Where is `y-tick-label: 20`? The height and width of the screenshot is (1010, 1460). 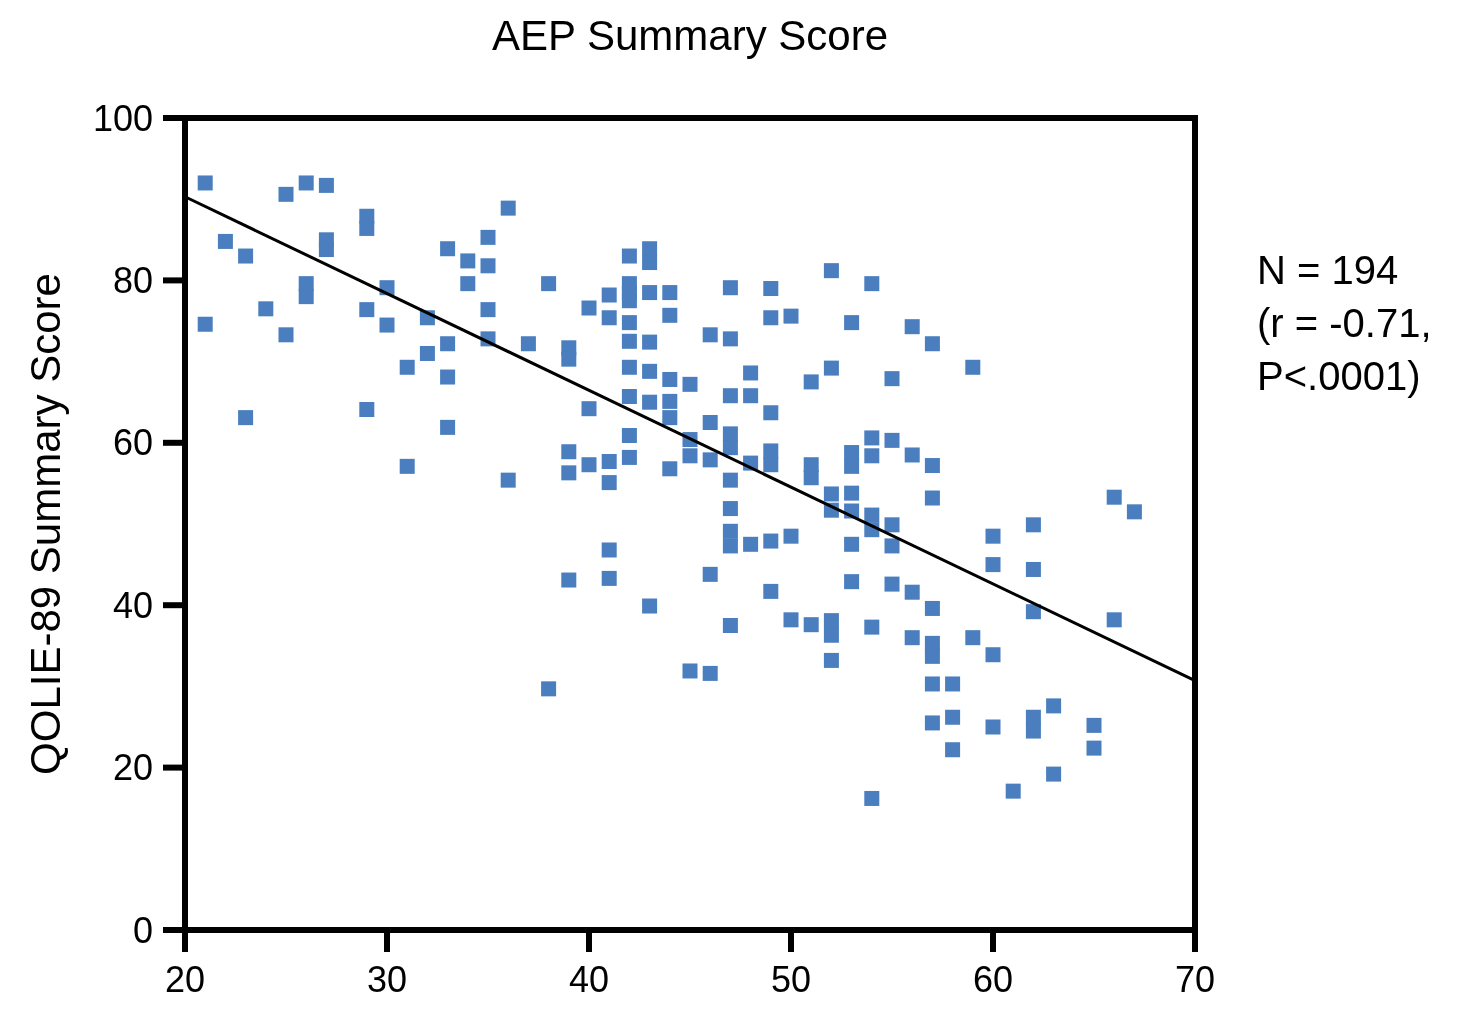
y-tick-label: 20 is located at coordinates (132, 768).